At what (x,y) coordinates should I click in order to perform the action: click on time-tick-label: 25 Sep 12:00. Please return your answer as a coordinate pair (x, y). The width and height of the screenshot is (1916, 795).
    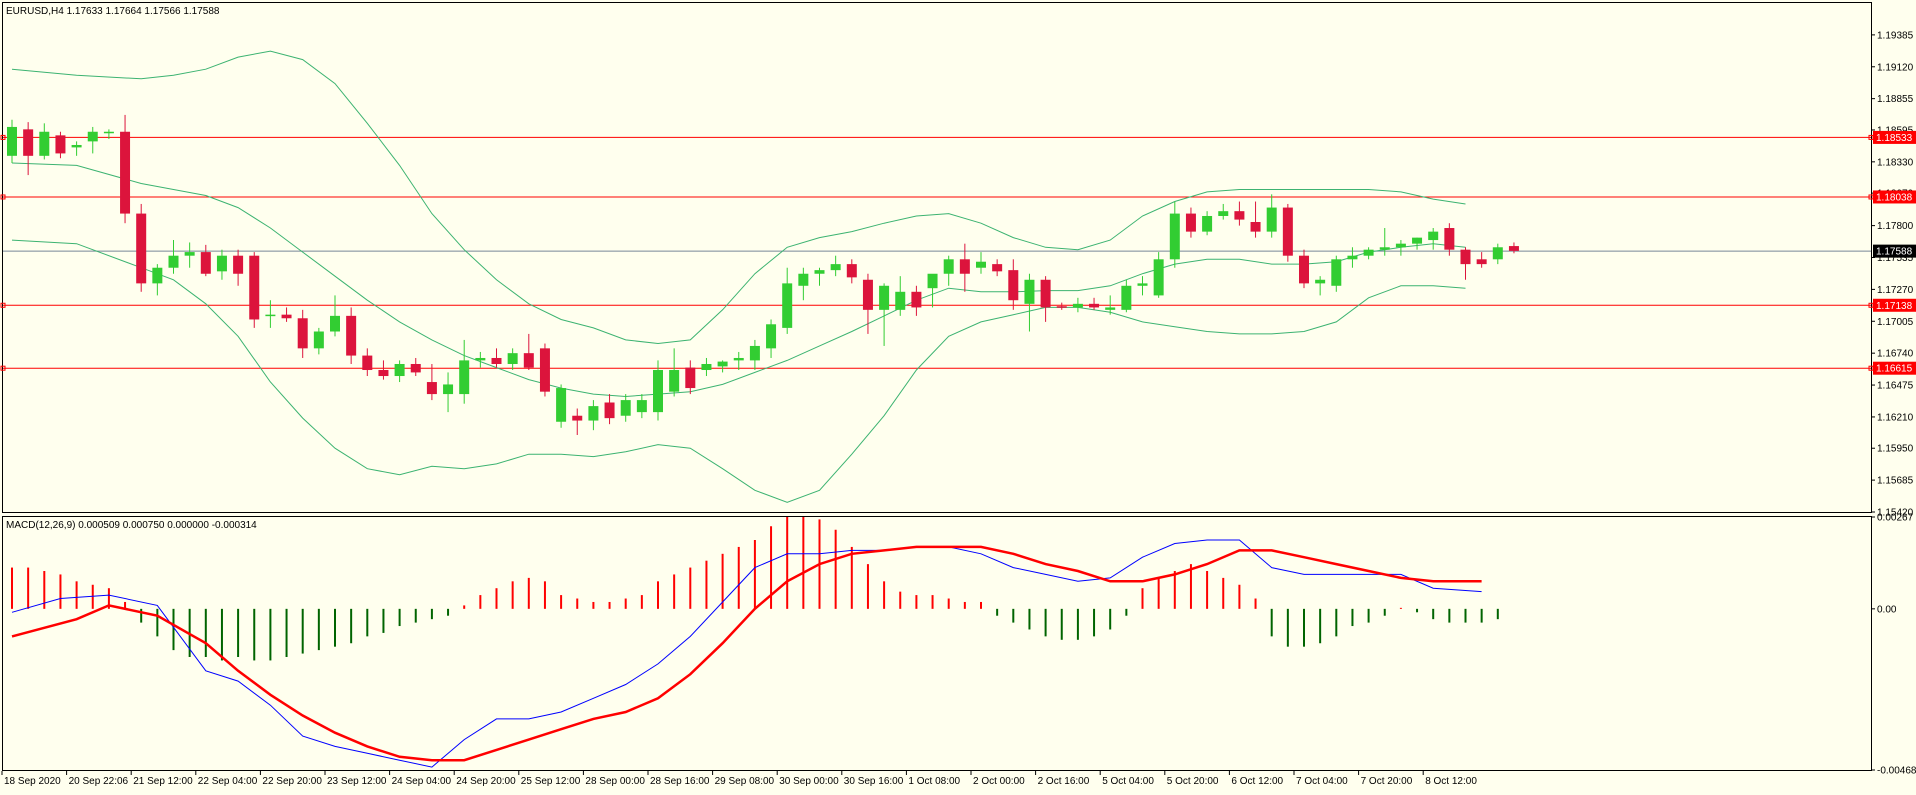
    Looking at the image, I should click on (551, 781).